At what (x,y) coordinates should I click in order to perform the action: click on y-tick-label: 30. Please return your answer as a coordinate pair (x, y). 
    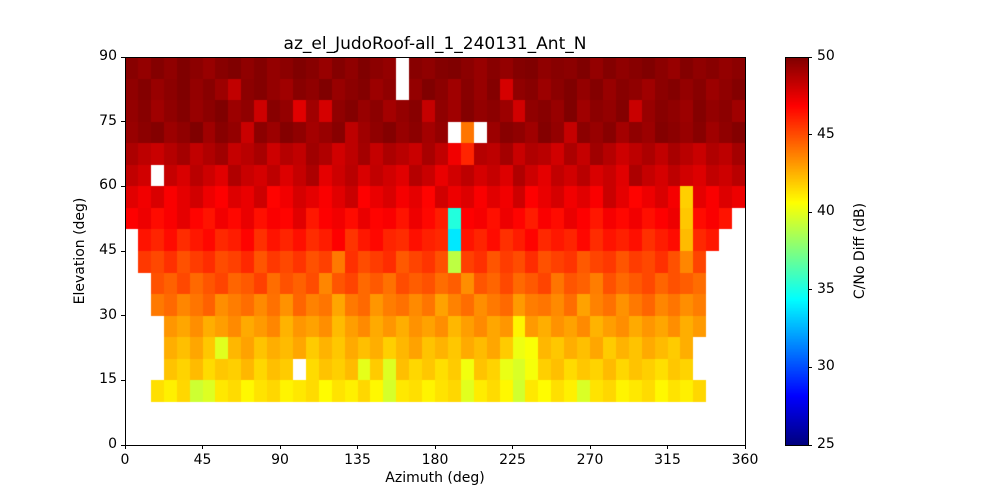
    Looking at the image, I should click on (108, 314).